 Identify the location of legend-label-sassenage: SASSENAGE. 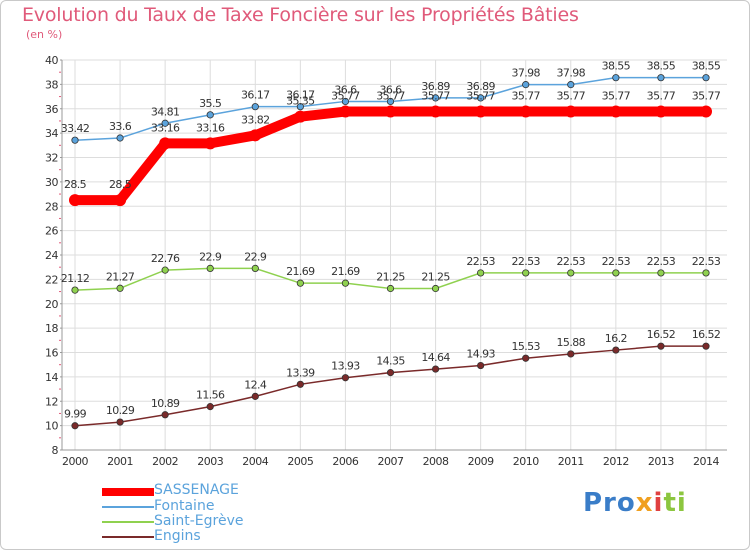
(196, 490).